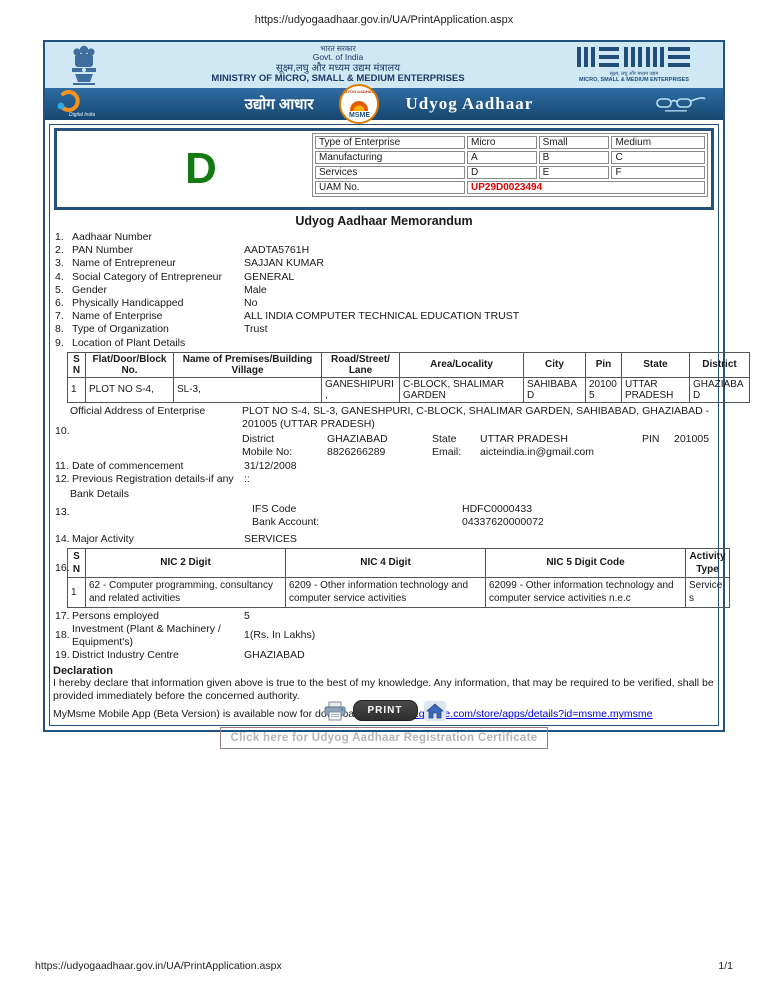 This screenshot has height=994, width=768. I want to click on official-address-label: Official Address of Enterprise, so click(138, 410).